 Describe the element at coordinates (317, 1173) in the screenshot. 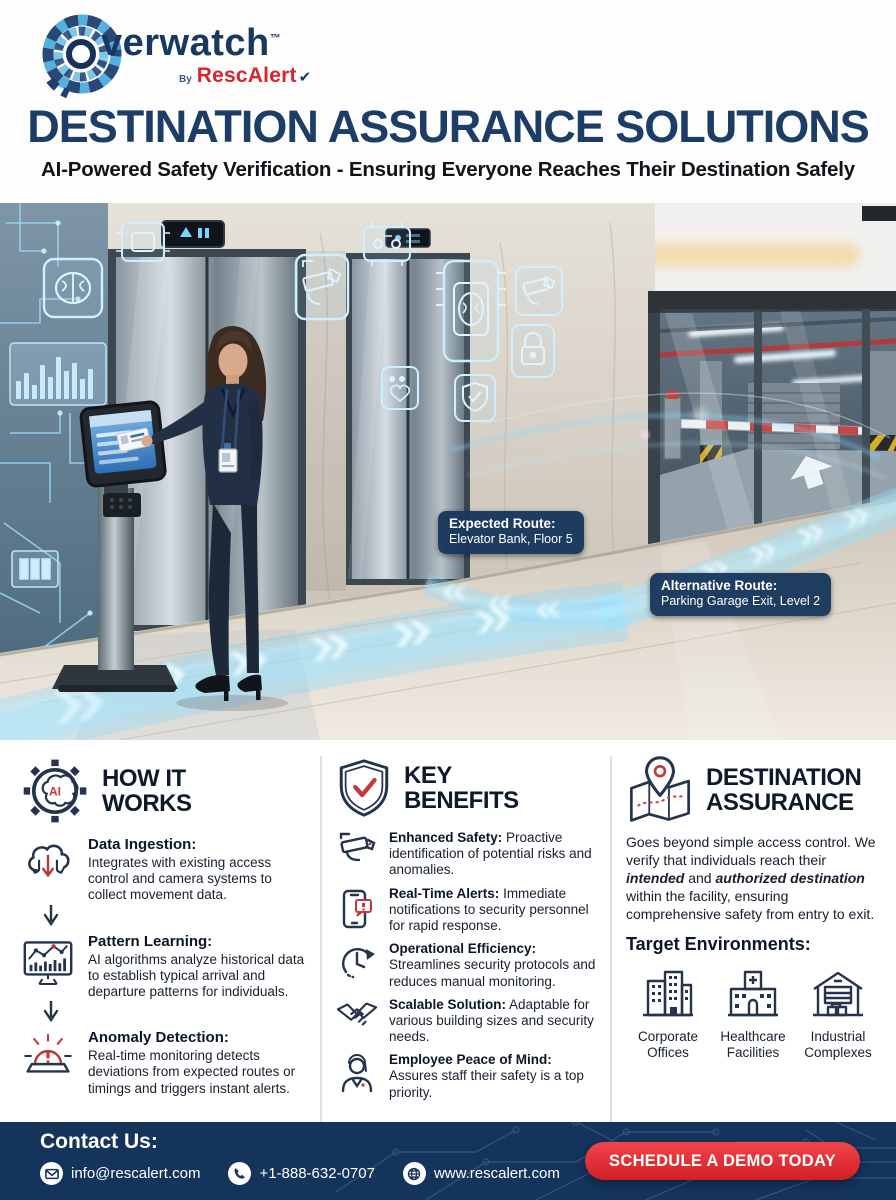

I see `phone-text: +1-888-632-0707` at that location.